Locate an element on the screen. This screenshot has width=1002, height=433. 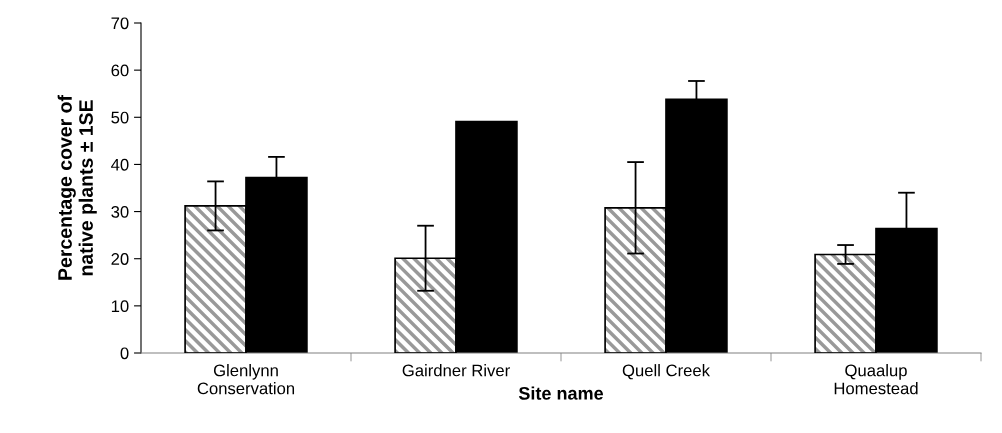
x-tick-label: Quell Creek is located at coordinates (666, 372).